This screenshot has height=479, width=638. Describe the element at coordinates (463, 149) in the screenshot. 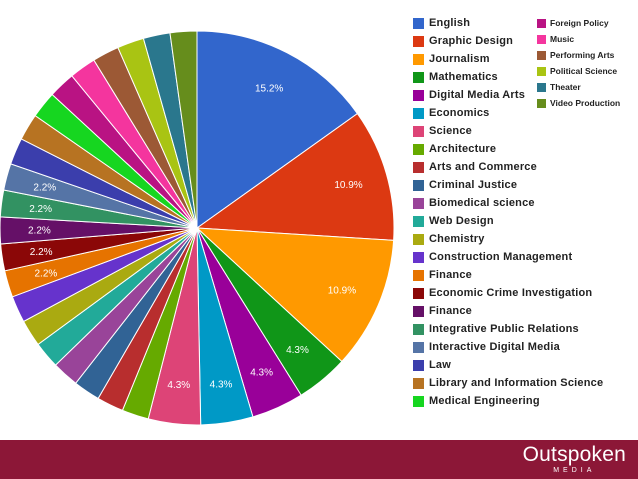

I see `legend-label: Architecture` at that location.